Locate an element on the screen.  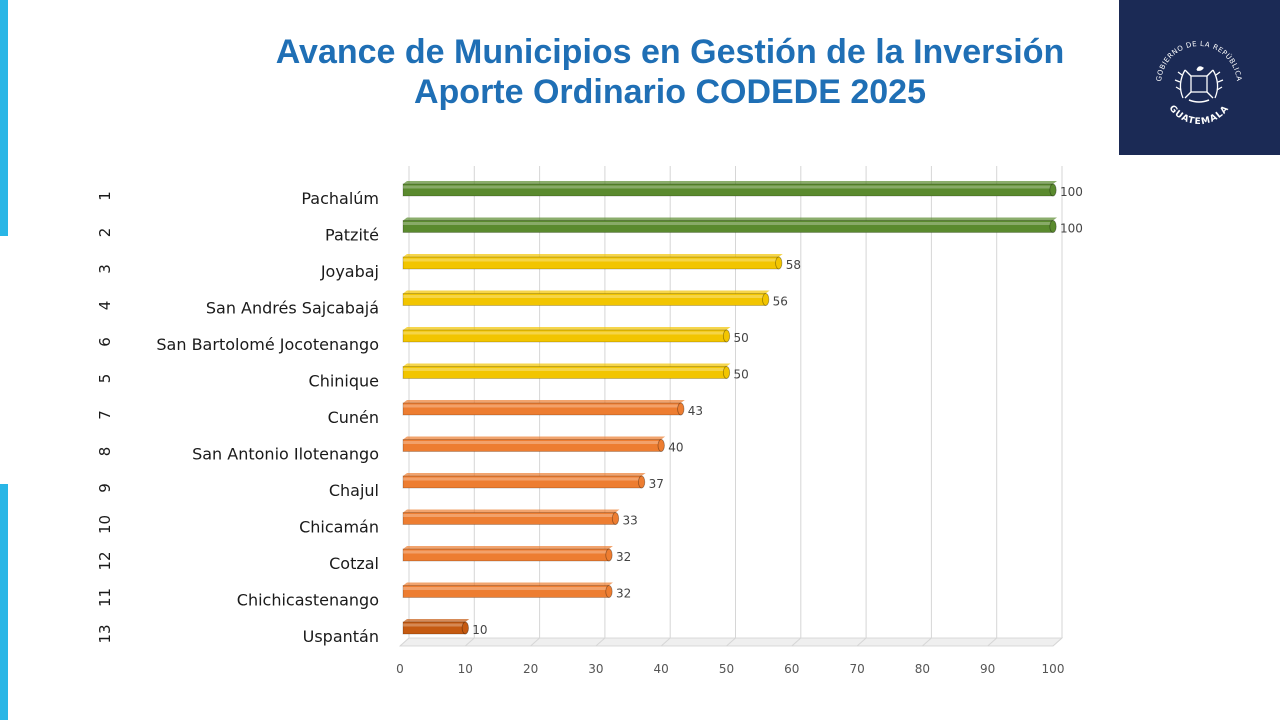
x-tick-label: 40 is located at coordinates (661, 669).